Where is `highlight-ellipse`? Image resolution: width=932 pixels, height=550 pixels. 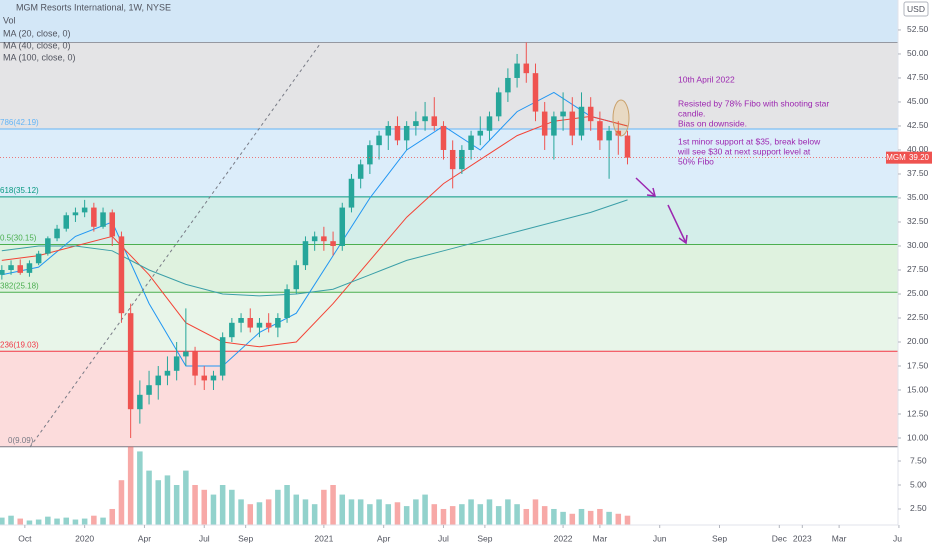
highlight-ellipse is located at coordinates (621, 118).